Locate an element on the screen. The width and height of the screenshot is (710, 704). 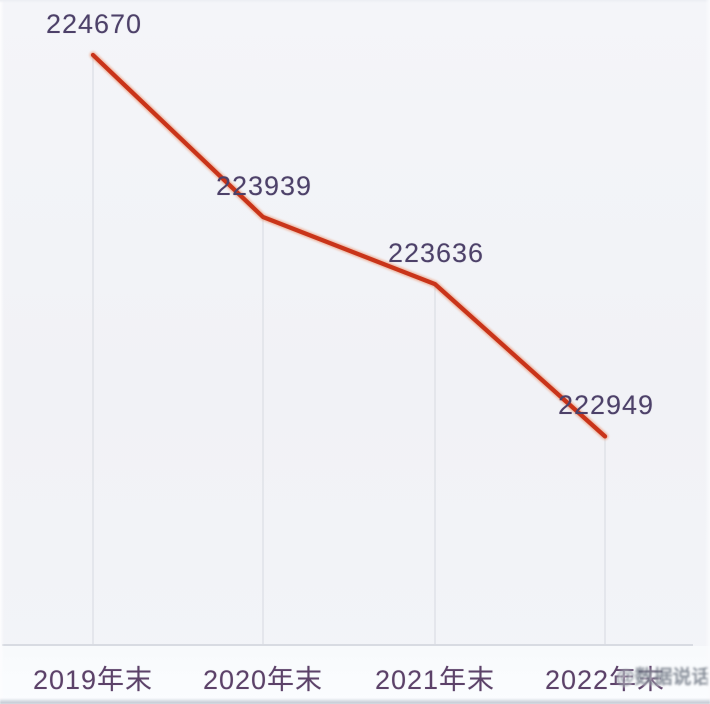
data-label: 223939 is located at coordinates (264, 185).